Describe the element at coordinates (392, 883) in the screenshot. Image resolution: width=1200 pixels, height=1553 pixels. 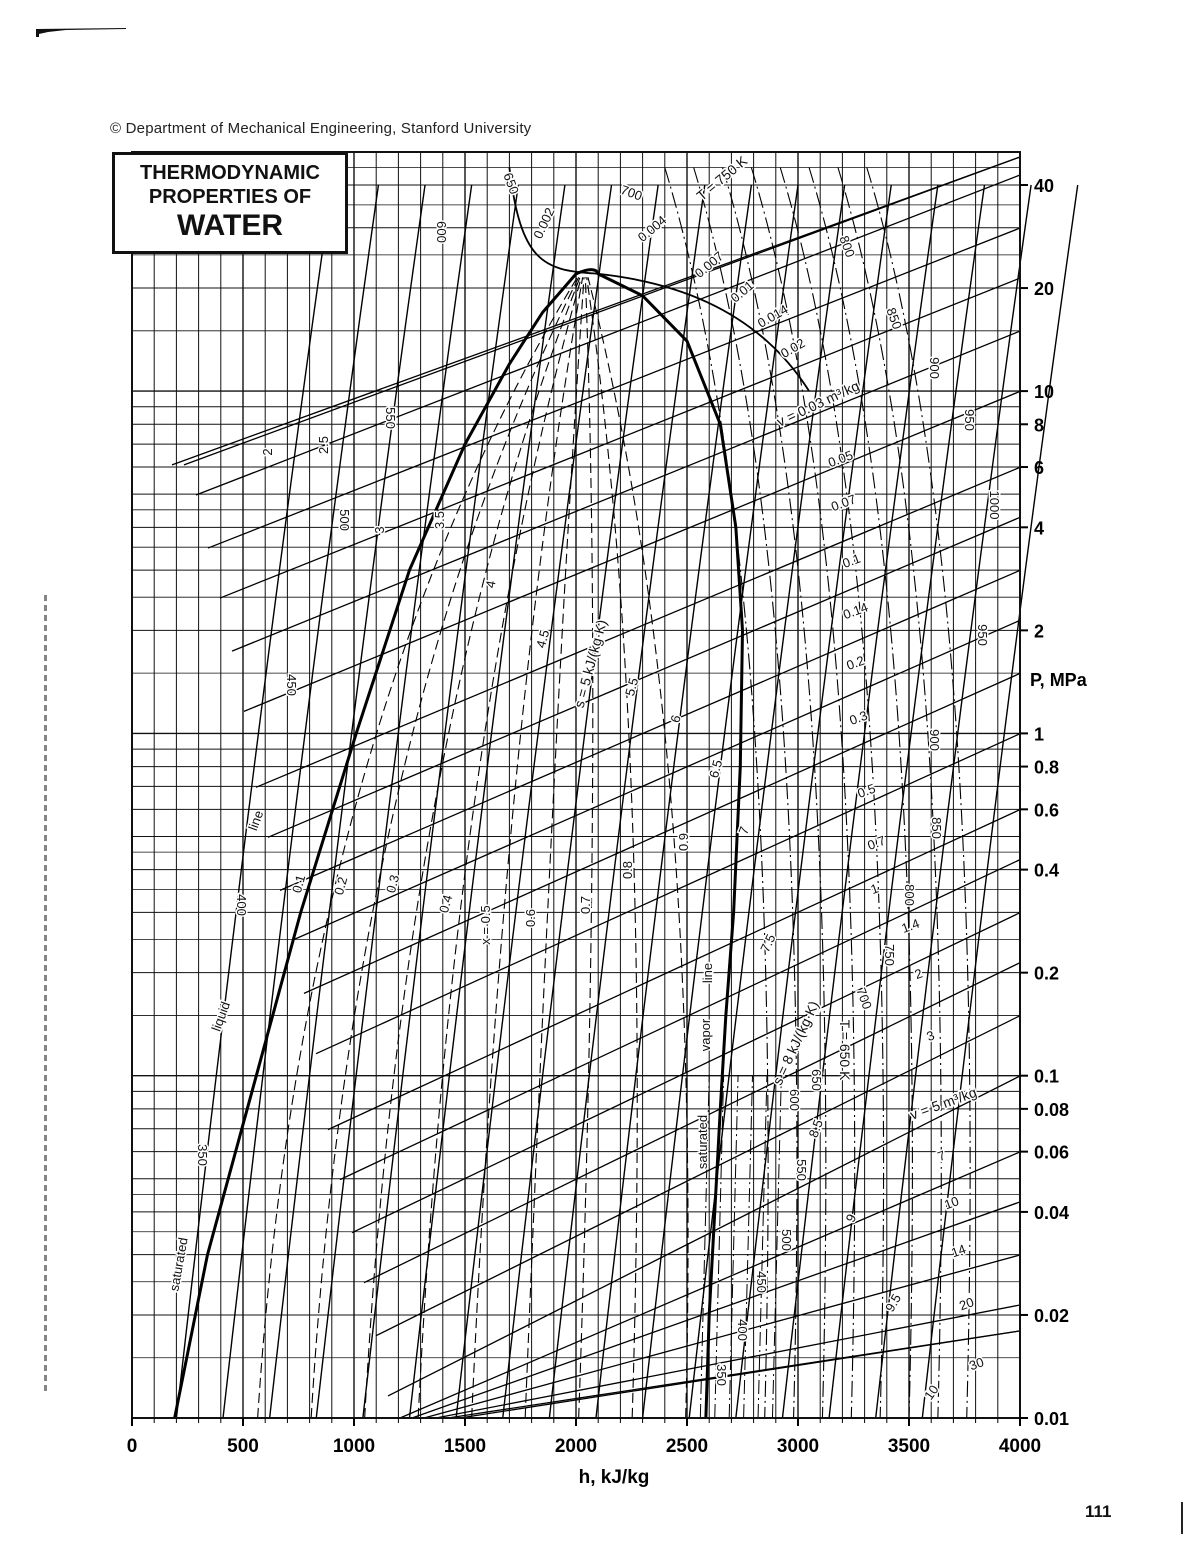
I see `svg-text: 0.3` at that location.